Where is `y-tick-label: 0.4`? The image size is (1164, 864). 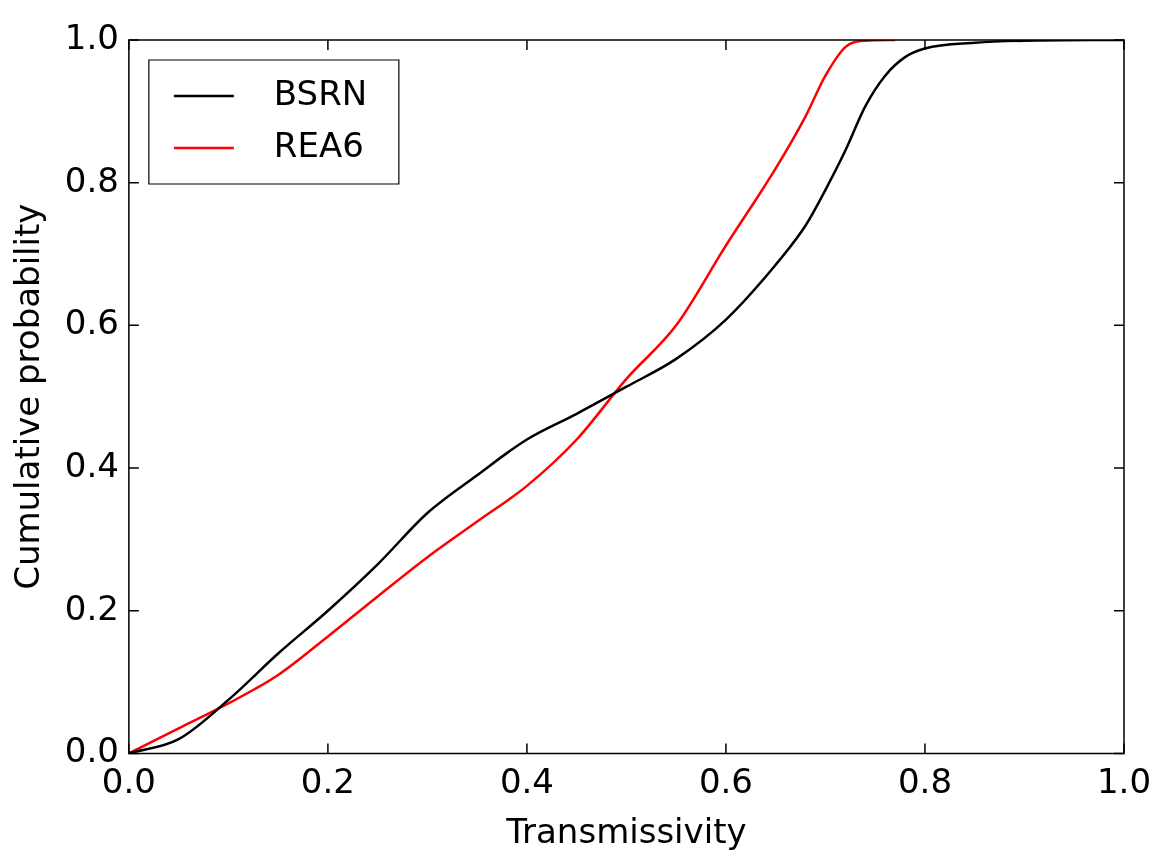 y-tick-label: 0.4 is located at coordinates (91, 464).